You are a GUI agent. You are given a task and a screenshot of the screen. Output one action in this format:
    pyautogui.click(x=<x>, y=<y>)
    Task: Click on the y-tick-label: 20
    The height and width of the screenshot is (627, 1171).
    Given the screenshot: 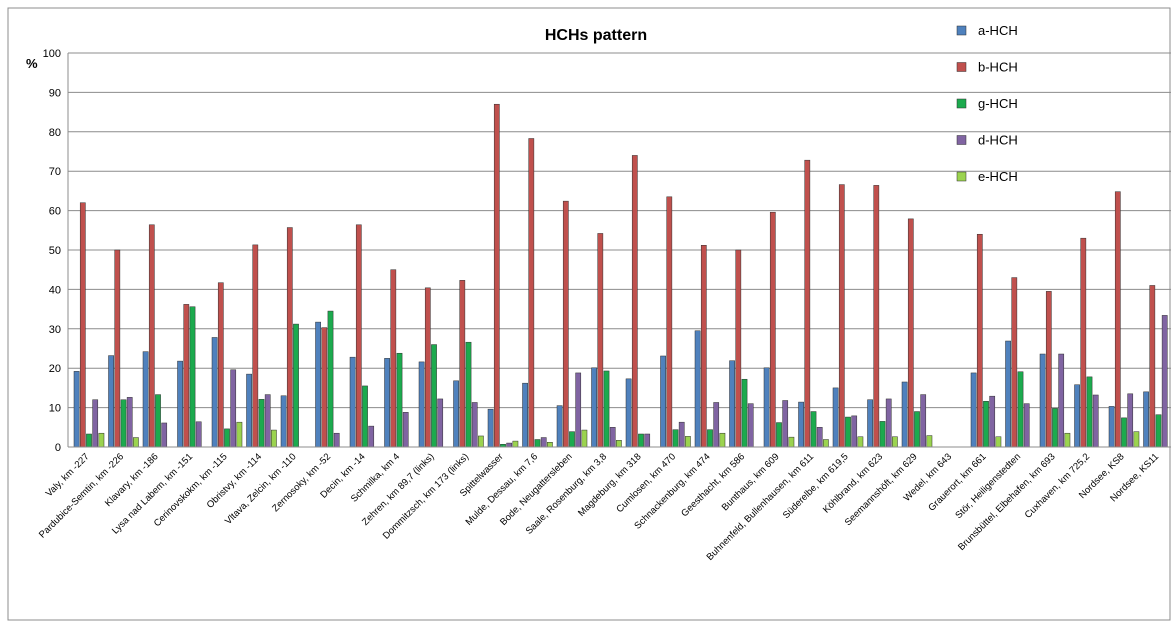 What is the action you would take?
    pyautogui.click(x=55, y=369)
    